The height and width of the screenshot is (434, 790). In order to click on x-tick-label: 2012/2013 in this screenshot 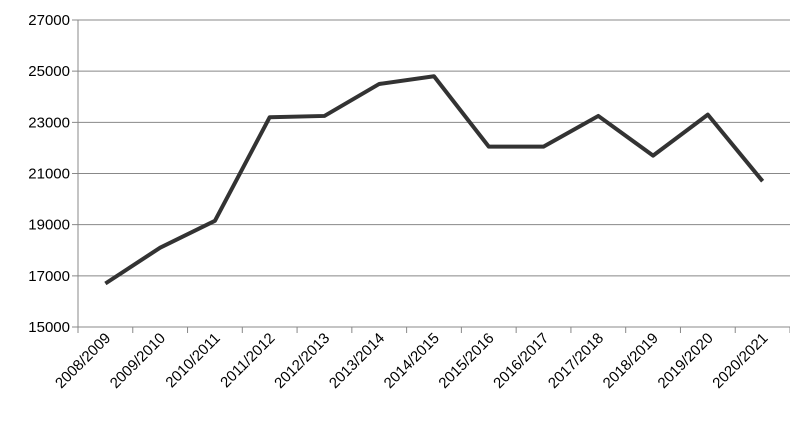, I will do `click(302, 361)`.